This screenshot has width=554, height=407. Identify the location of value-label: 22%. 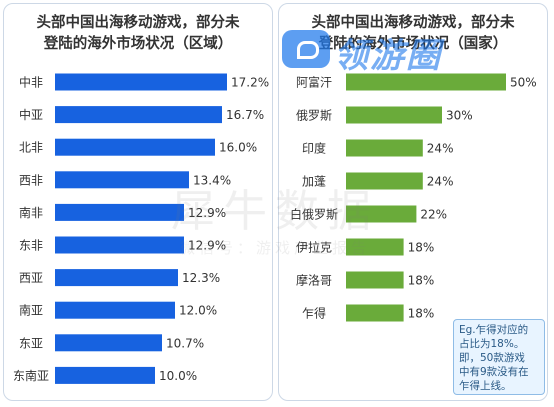
(433, 215).